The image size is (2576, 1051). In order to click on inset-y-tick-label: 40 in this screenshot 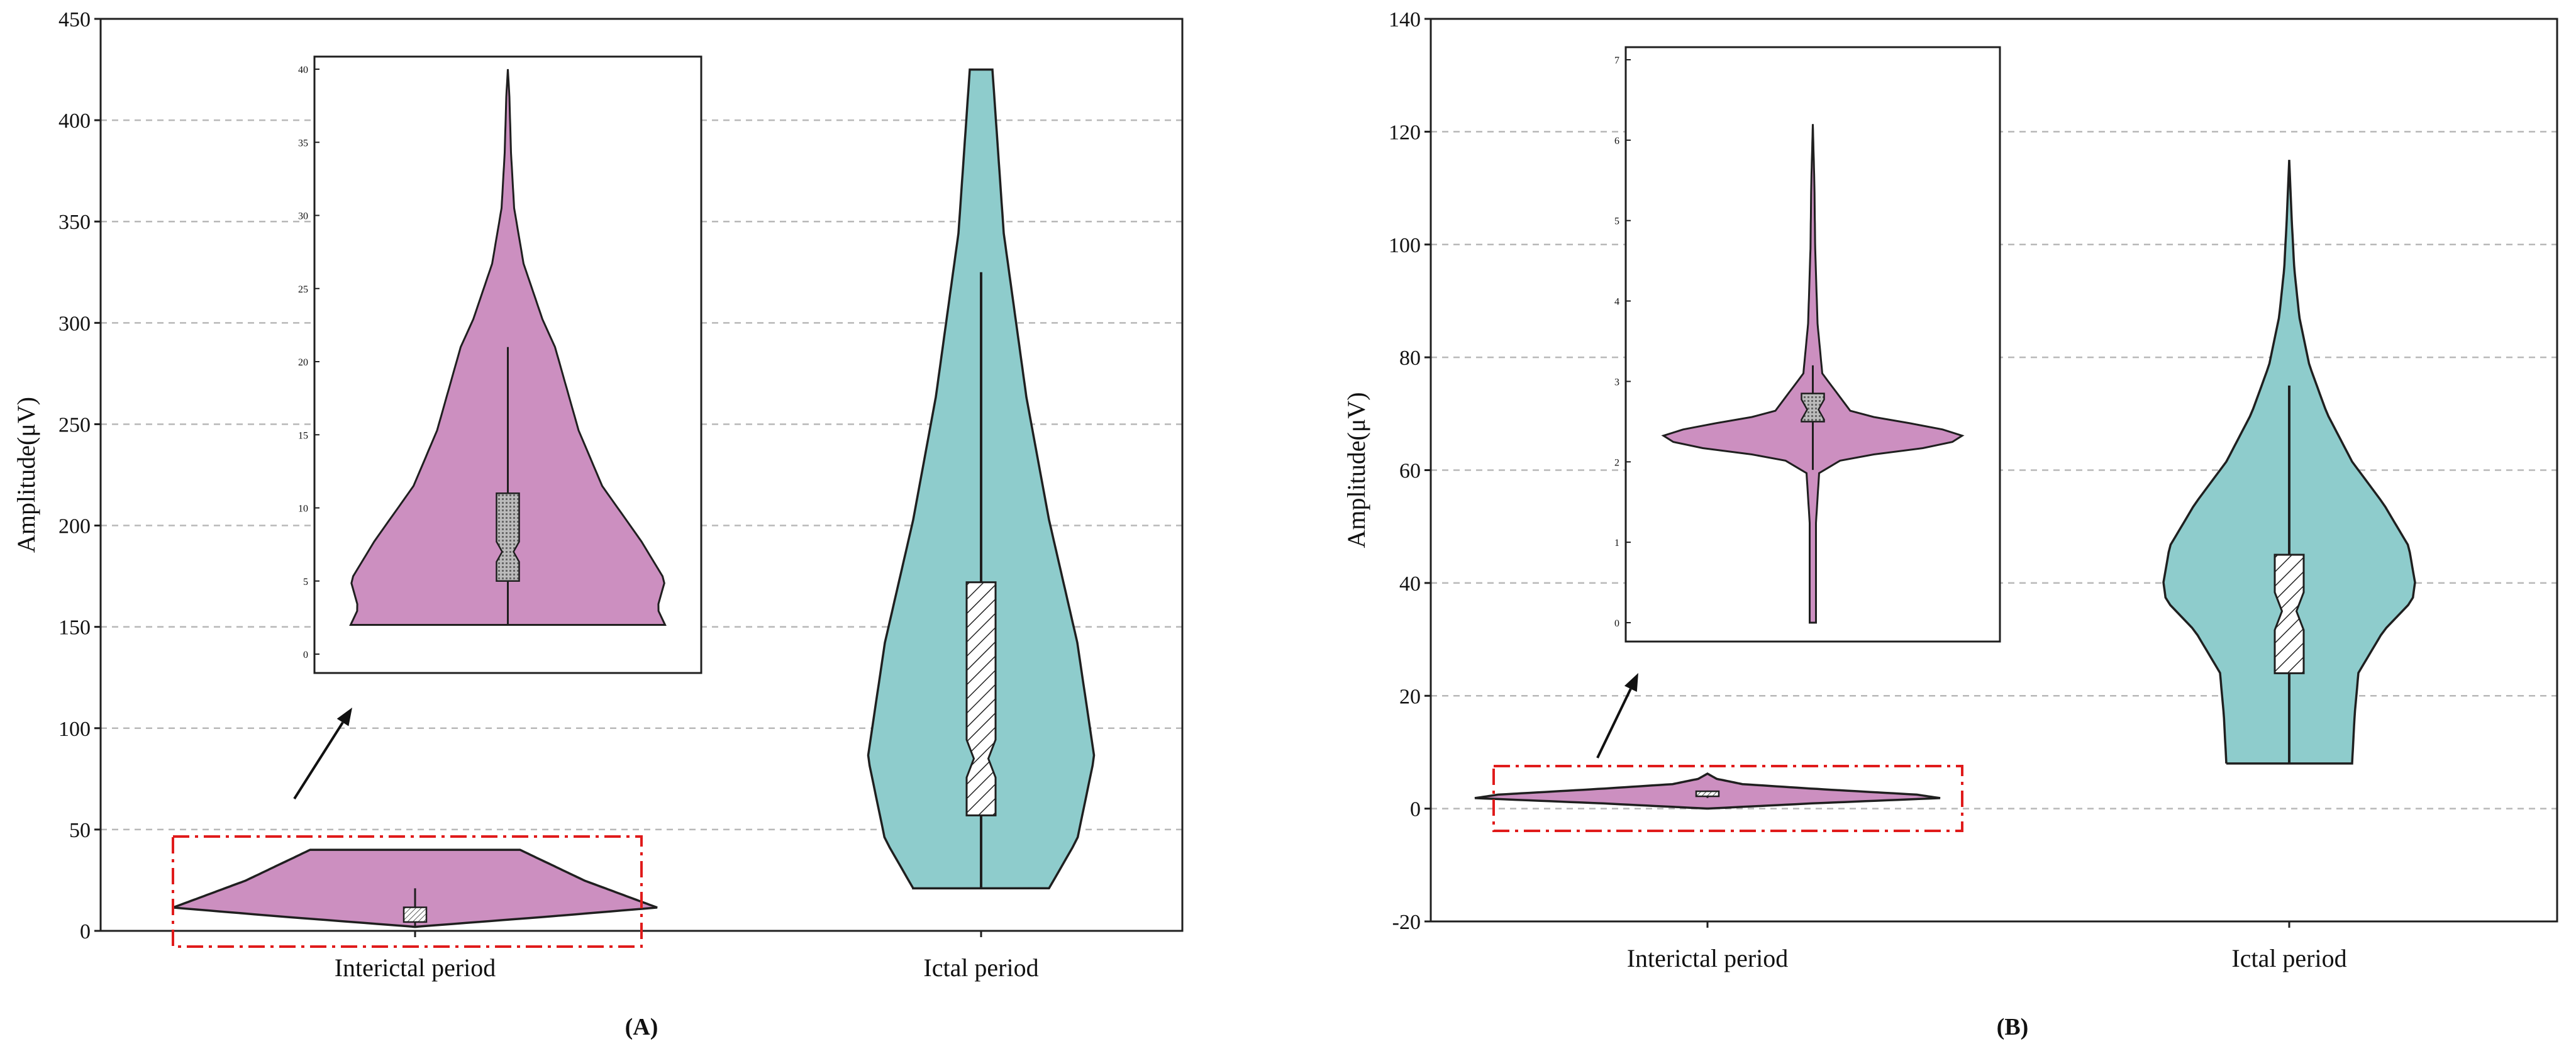, I will do `click(303, 70)`.